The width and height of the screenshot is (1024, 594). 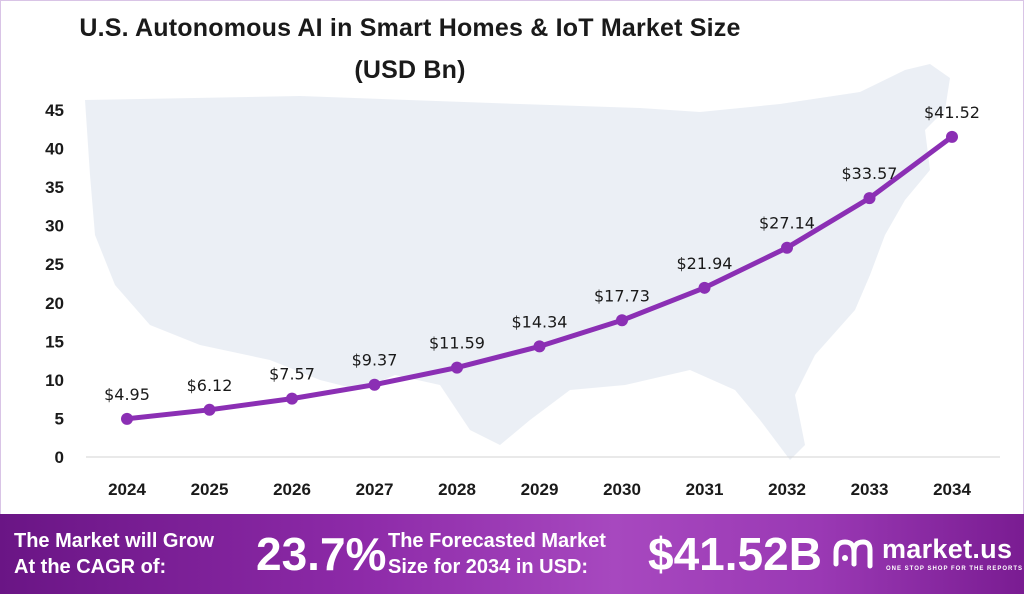 What do you see at coordinates (375, 489) in the screenshot?
I see `x-tick-label: 2027` at bounding box center [375, 489].